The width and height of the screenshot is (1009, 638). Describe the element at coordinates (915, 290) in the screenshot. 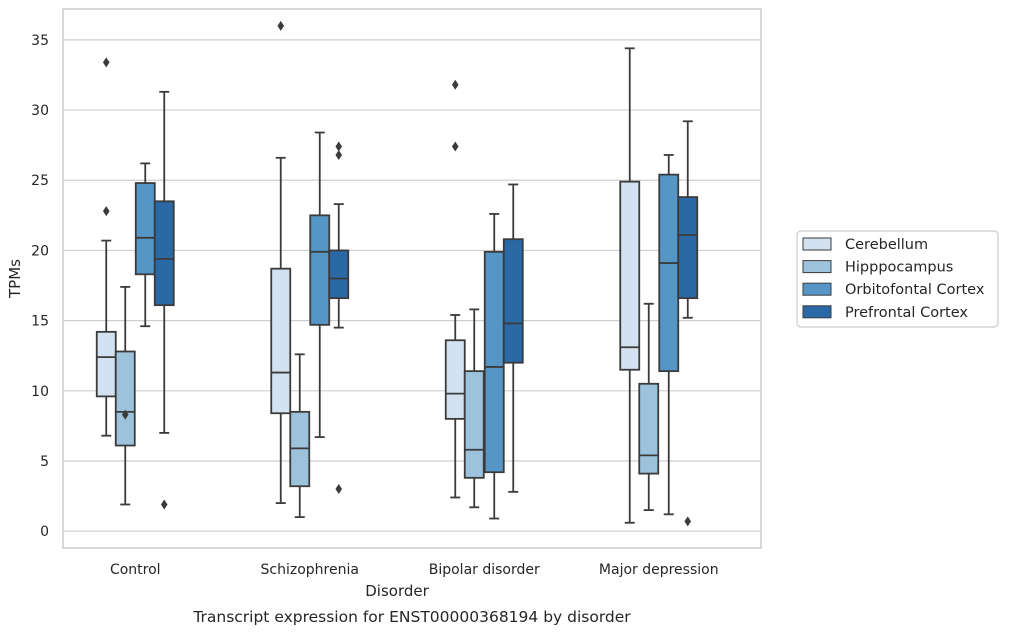

I see `legend-label: Orbitofontal Cortex` at that location.